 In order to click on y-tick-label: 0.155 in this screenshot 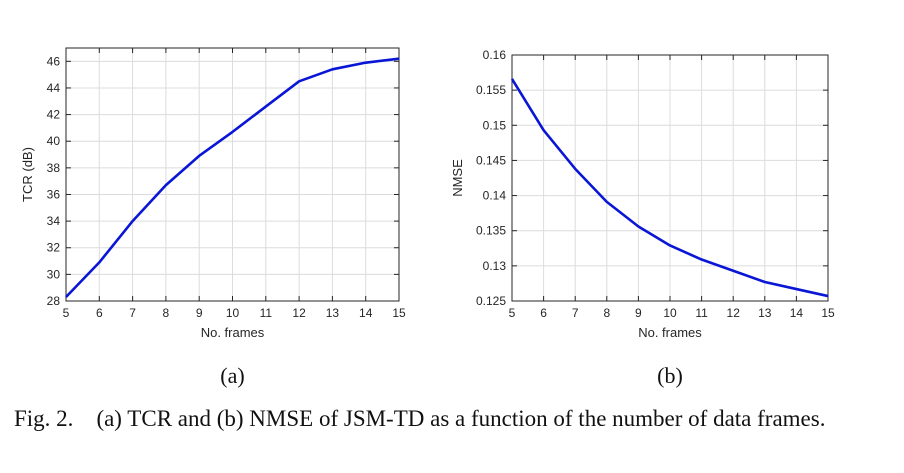, I will do `click(491, 90)`.